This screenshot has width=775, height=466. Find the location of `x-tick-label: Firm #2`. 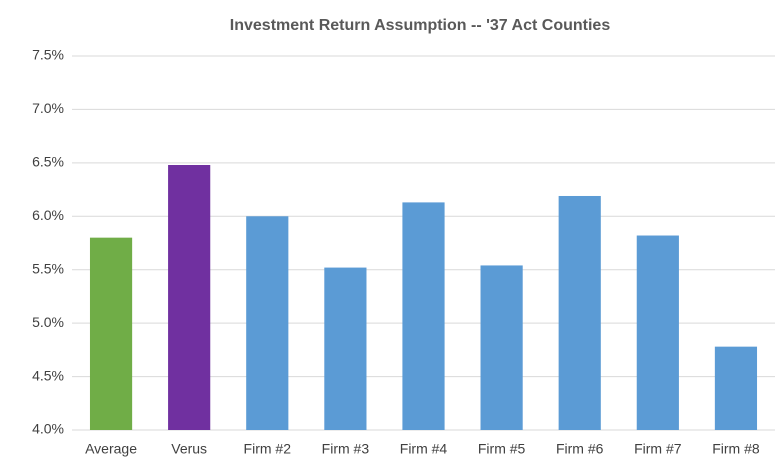

x-tick-label: Firm #2 is located at coordinates (268, 449).